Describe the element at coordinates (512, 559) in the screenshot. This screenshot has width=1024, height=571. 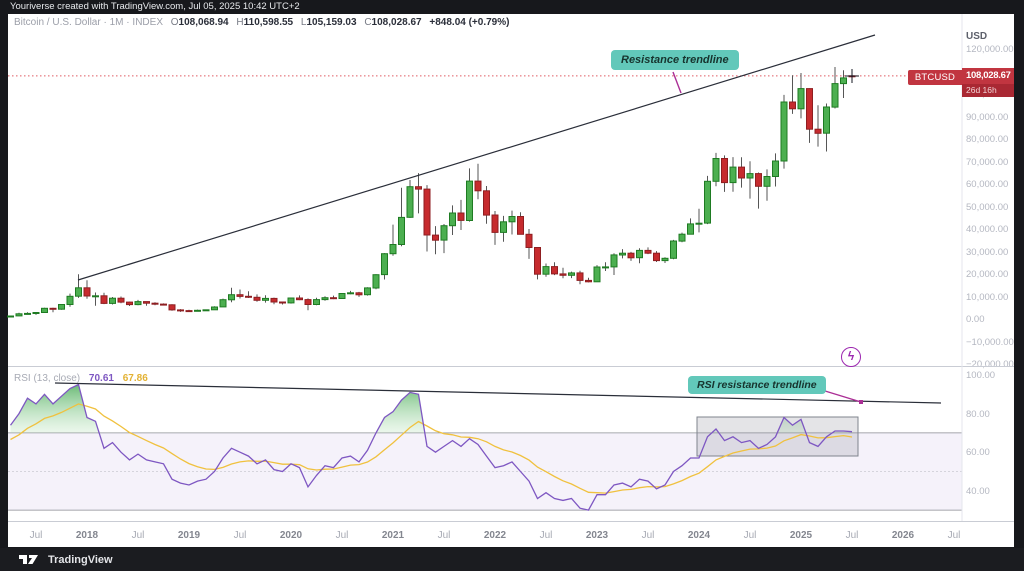
I see `footer-bar: TradingView` at that location.